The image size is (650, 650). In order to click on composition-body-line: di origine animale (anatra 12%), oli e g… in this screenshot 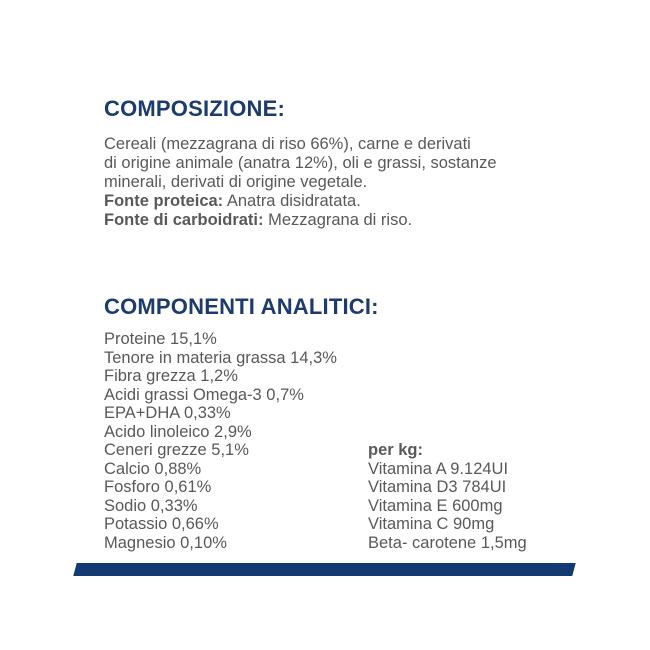, I will do `click(300, 163)`.